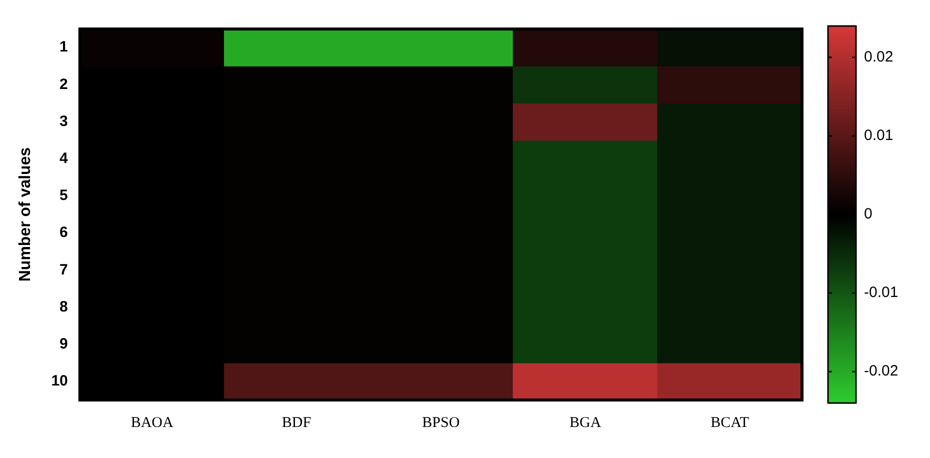  Describe the element at coordinates (586, 422) in the screenshot. I see `x-tick-label: BGA` at that location.